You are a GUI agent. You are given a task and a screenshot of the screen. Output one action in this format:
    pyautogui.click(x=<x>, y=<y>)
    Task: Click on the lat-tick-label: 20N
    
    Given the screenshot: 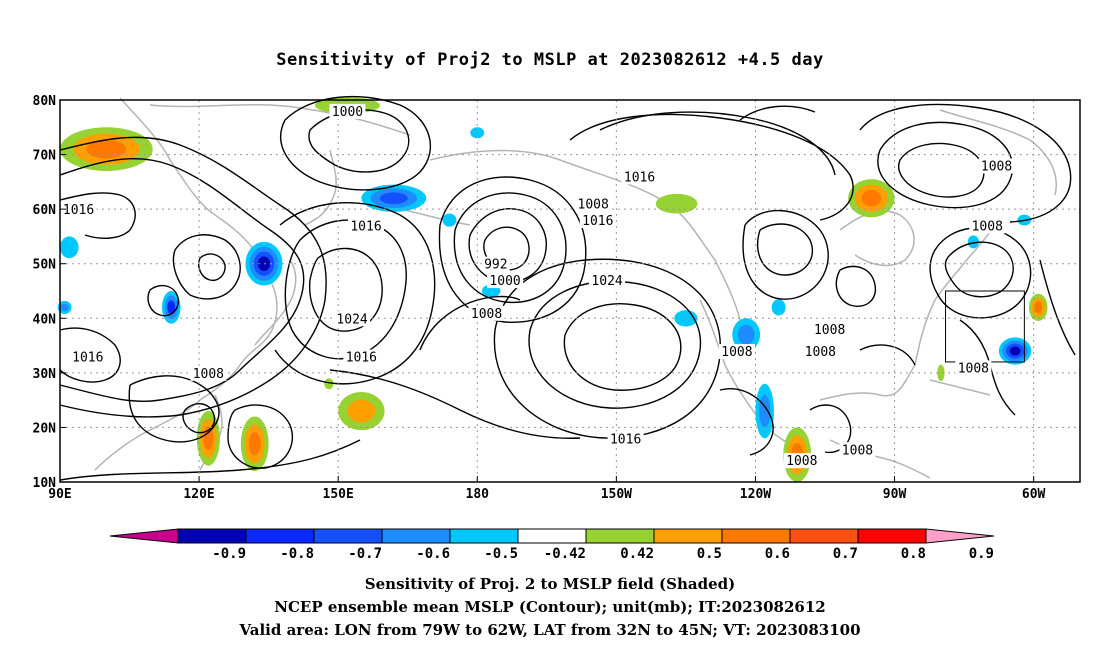 What is the action you would take?
    pyautogui.click(x=45, y=428)
    